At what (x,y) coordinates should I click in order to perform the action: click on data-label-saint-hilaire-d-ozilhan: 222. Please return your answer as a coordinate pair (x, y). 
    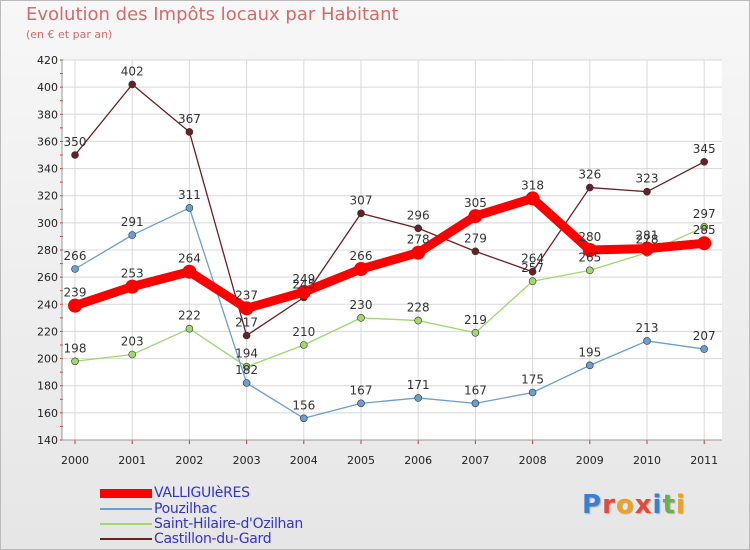
    Looking at the image, I should click on (189, 316).